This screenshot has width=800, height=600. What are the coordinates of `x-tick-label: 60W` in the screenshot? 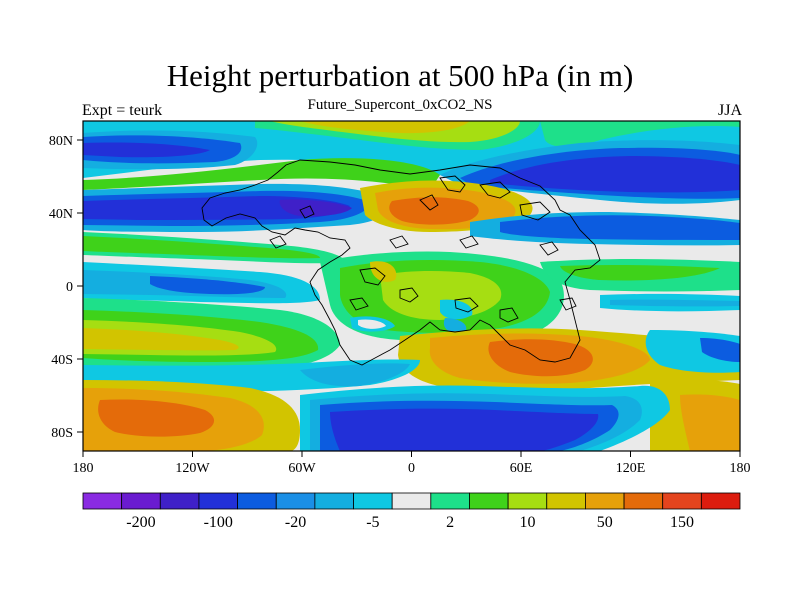 It's located at (302, 468).